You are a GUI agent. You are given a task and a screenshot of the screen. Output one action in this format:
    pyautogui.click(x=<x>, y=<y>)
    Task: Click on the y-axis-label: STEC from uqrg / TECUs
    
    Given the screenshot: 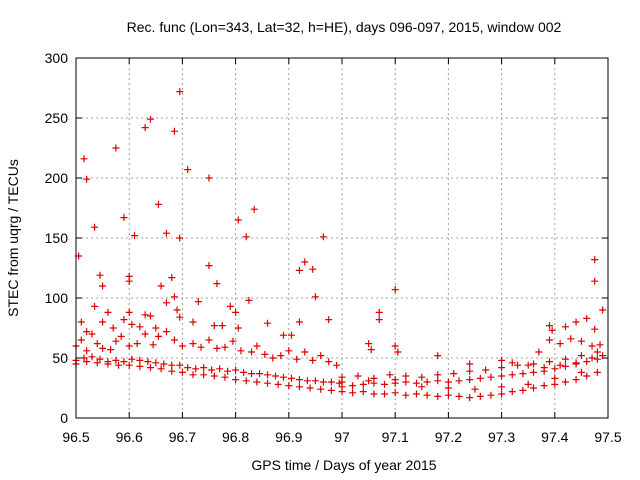 What is the action you would take?
    pyautogui.click(x=13, y=238)
    